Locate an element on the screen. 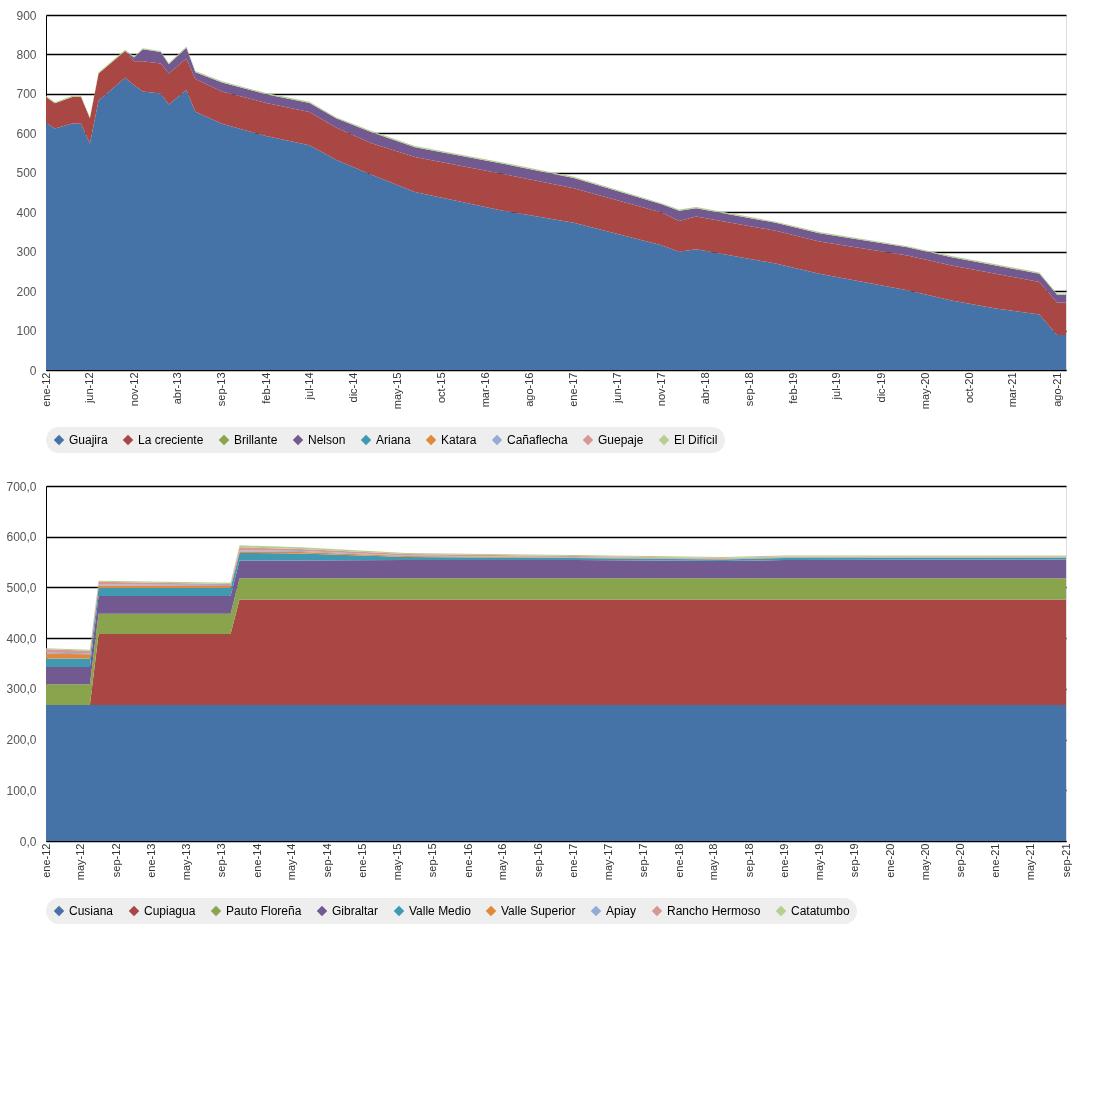 The image size is (1105, 1111). x-tick-label: abr-18 is located at coordinates (704, 388).